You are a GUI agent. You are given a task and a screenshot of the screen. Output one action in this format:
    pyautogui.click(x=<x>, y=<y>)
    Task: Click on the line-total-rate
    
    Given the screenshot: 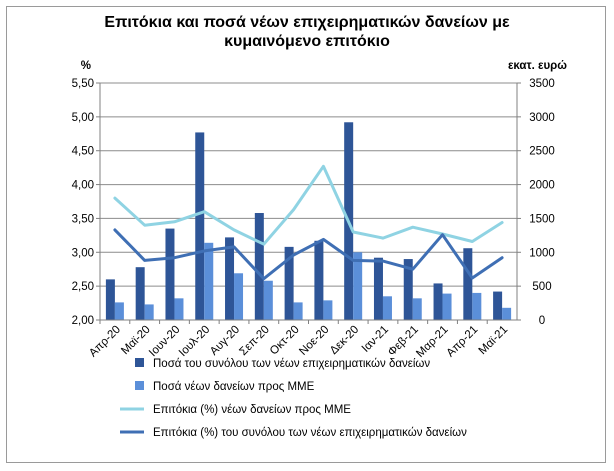 What is the action you would take?
    pyautogui.click(x=308, y=254)
    